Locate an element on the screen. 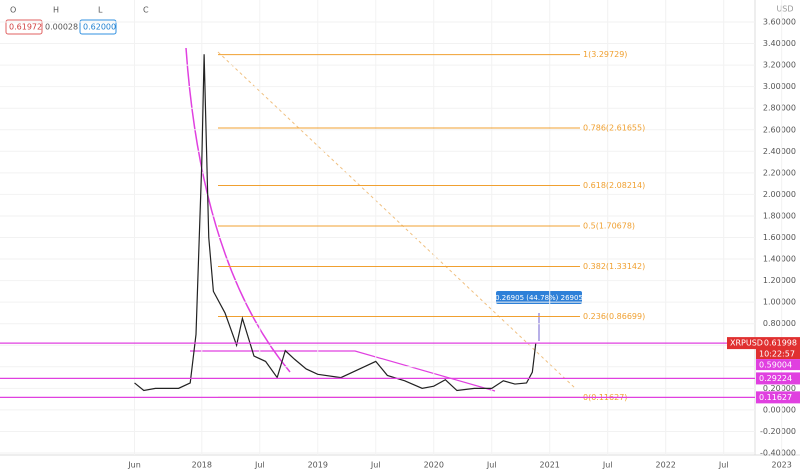 The image size is (800, 473). x-tick-label: 2021 is located at coordinates (550, 465).